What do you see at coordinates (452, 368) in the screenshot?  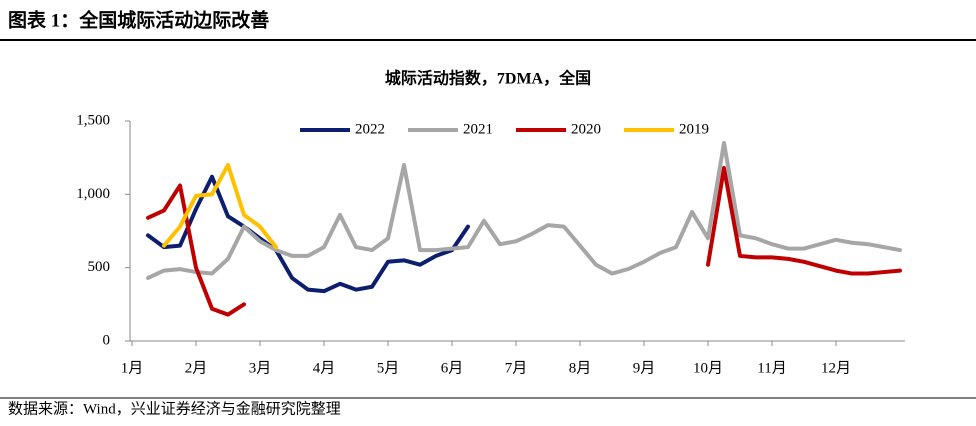 I see `x-tick-label: 6月` at bounding box center [452, 368].